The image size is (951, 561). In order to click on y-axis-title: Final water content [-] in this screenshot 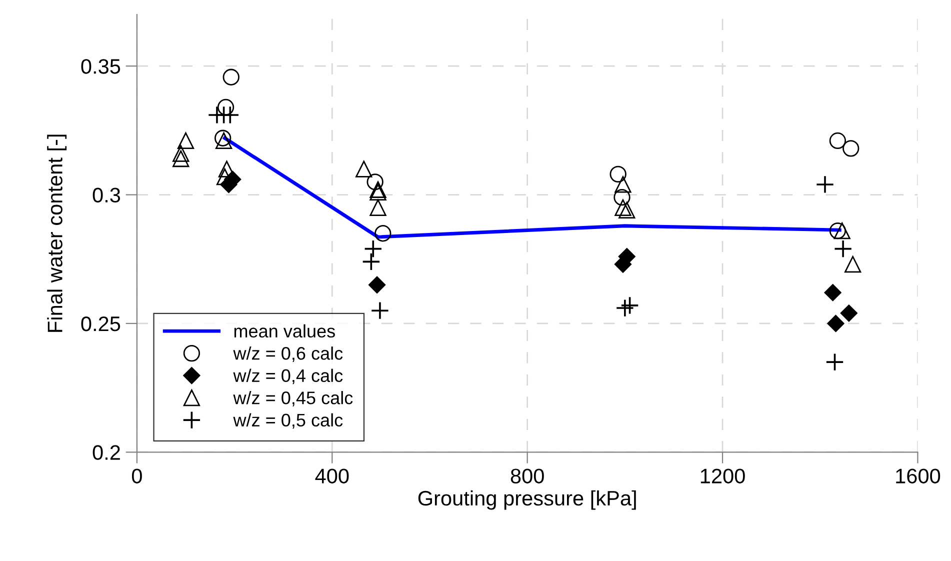, I will do `click(57, 233)`.